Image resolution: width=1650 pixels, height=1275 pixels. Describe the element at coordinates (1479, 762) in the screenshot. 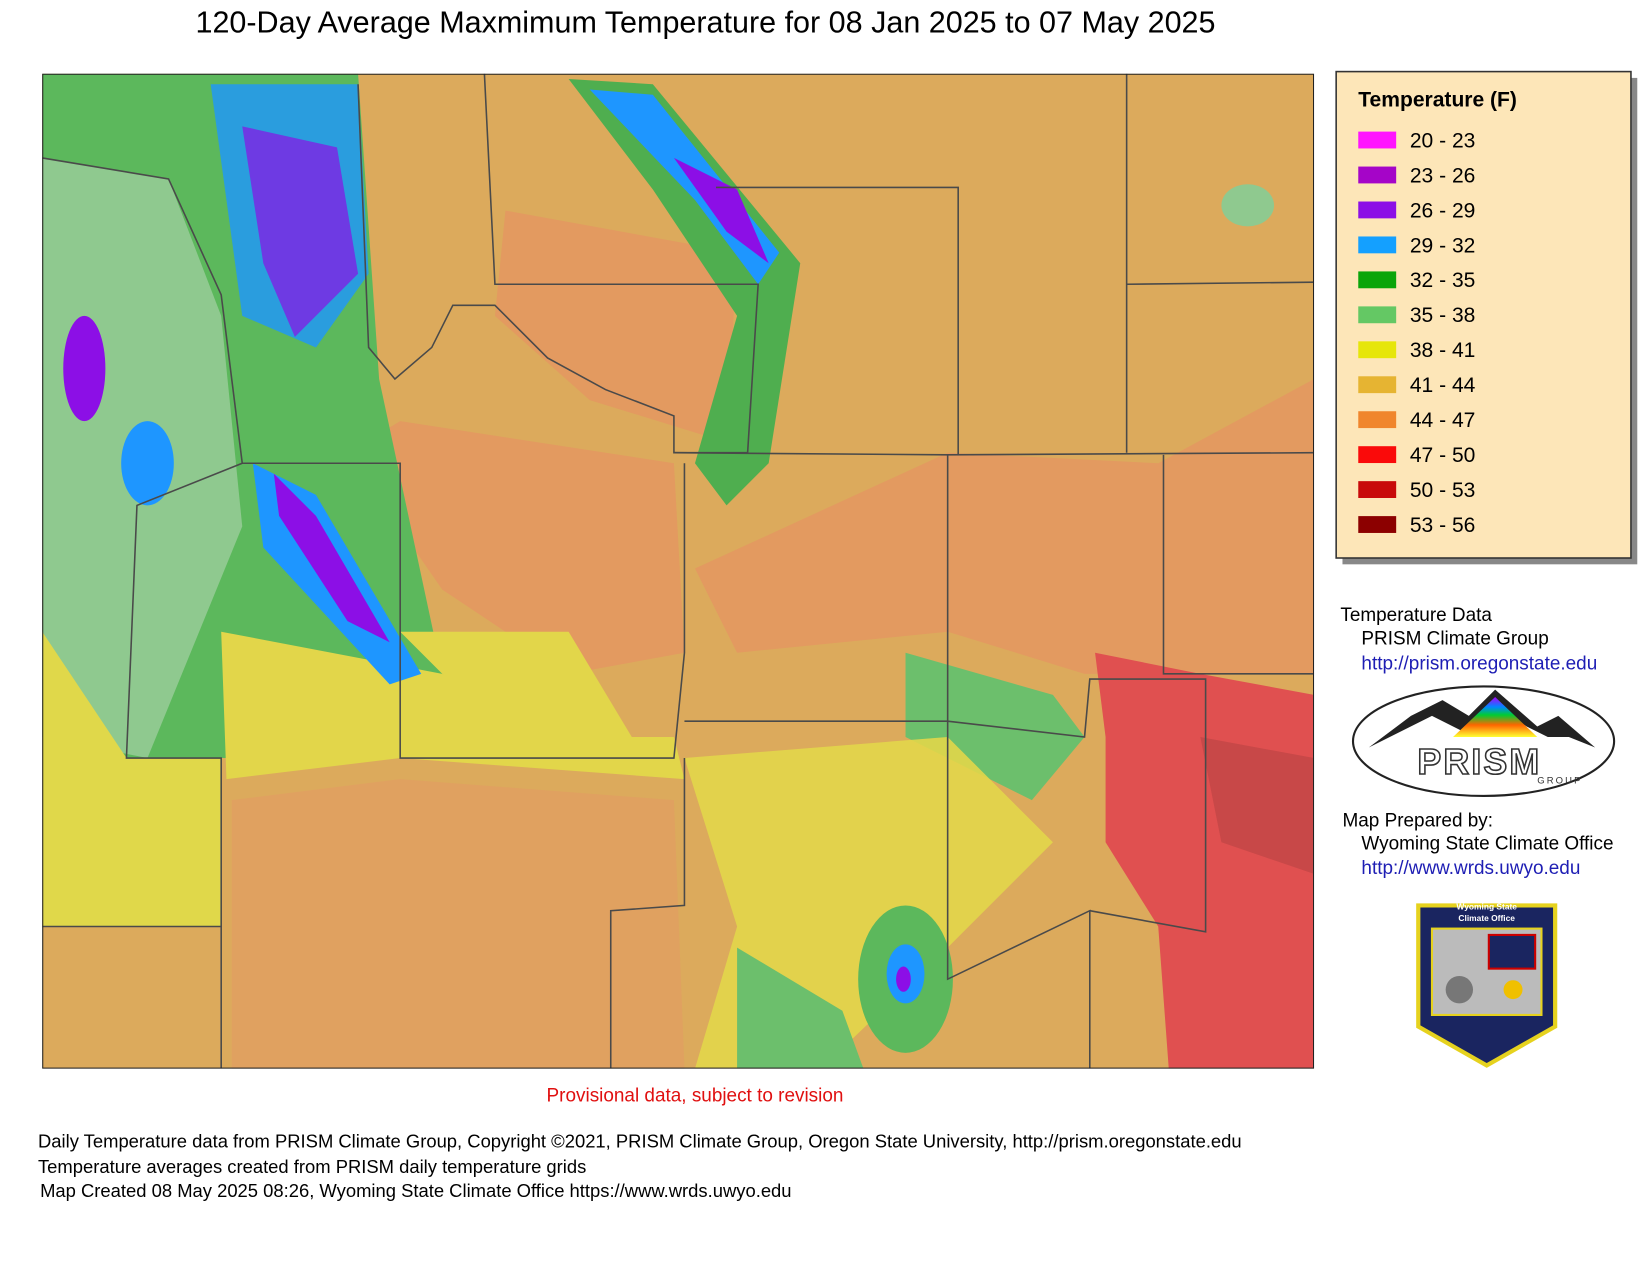

I see `prism-logo-text: PRISM` at that location.